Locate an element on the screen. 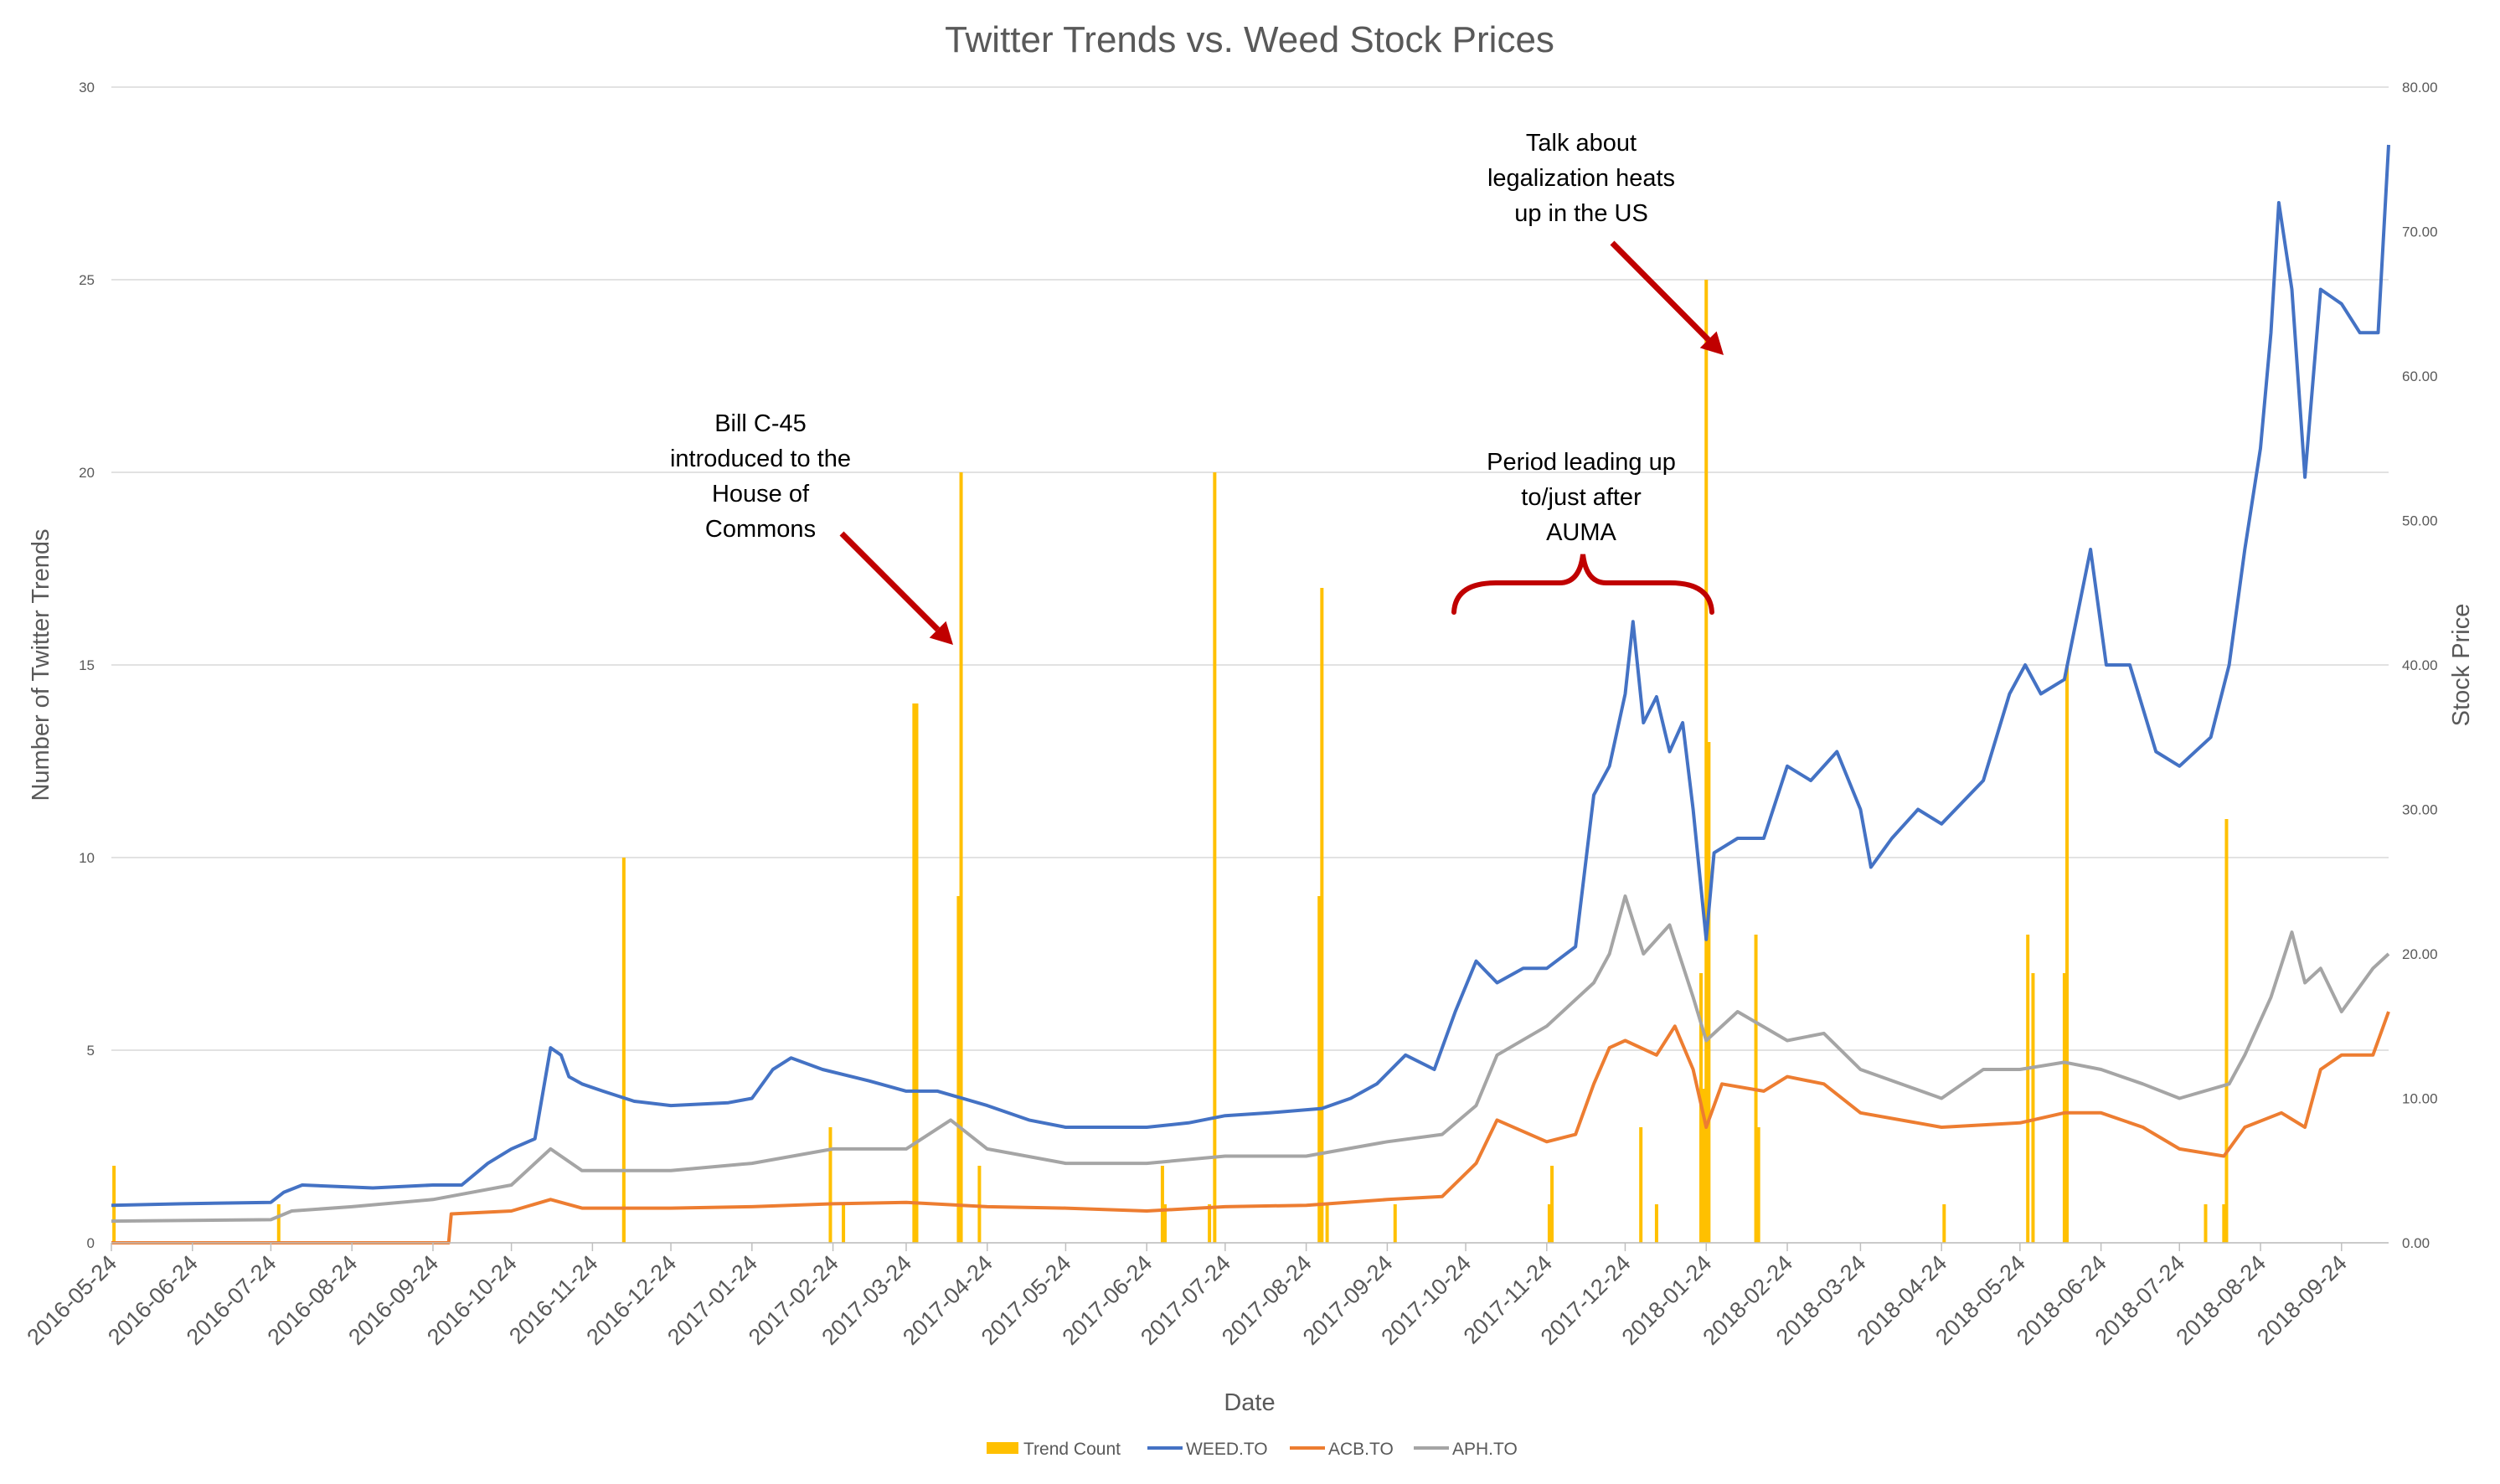 The width and height of the screenshot is (2500, 1484). annotation-line: introduced to the is located at coordinates (760, 459).